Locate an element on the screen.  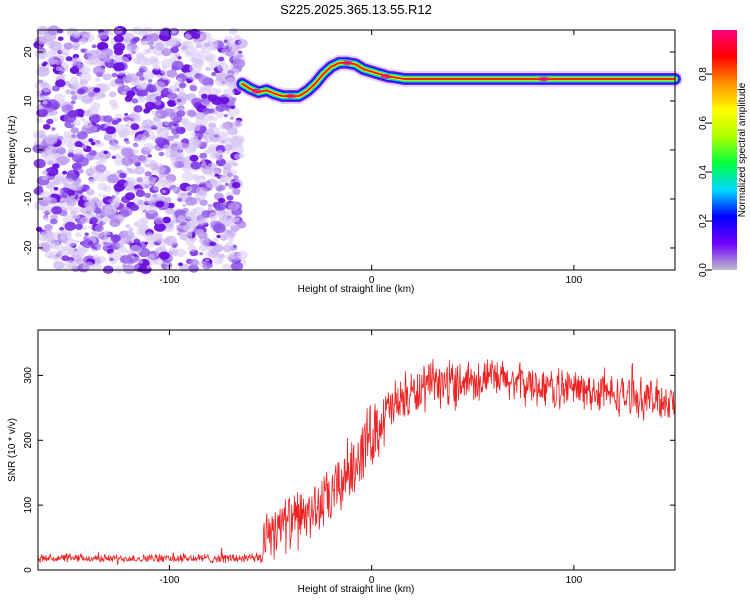
trace-peak is located at coordinates (256, 91).